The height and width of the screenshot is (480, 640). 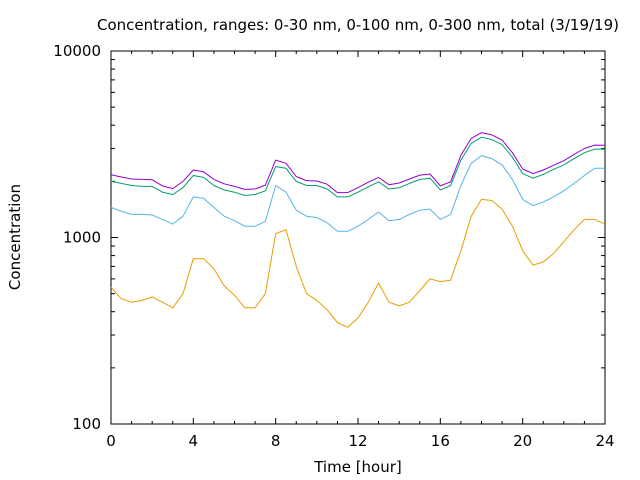 What do you see at coordinates (440, 441) in the screenshot?
I see `x-tick-label: 16` at bounding box center [440, 441].